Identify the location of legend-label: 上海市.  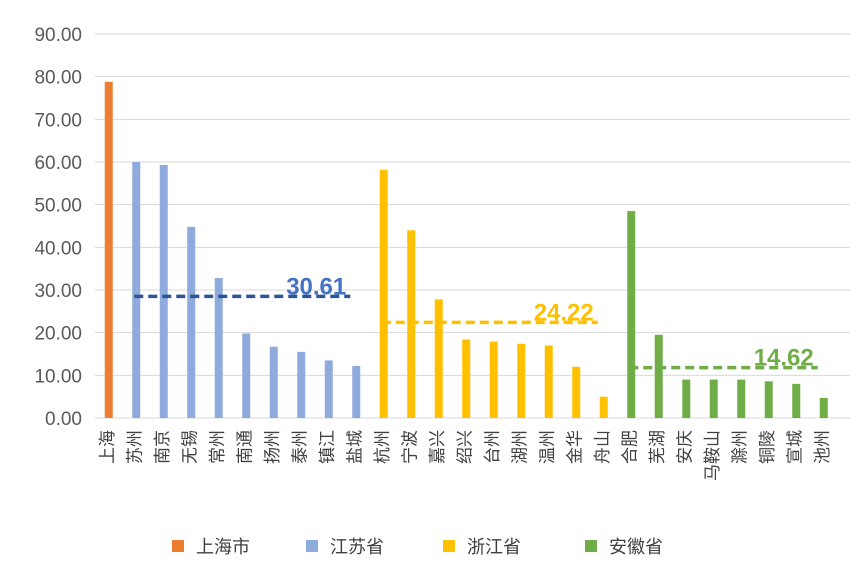
(223, 547).